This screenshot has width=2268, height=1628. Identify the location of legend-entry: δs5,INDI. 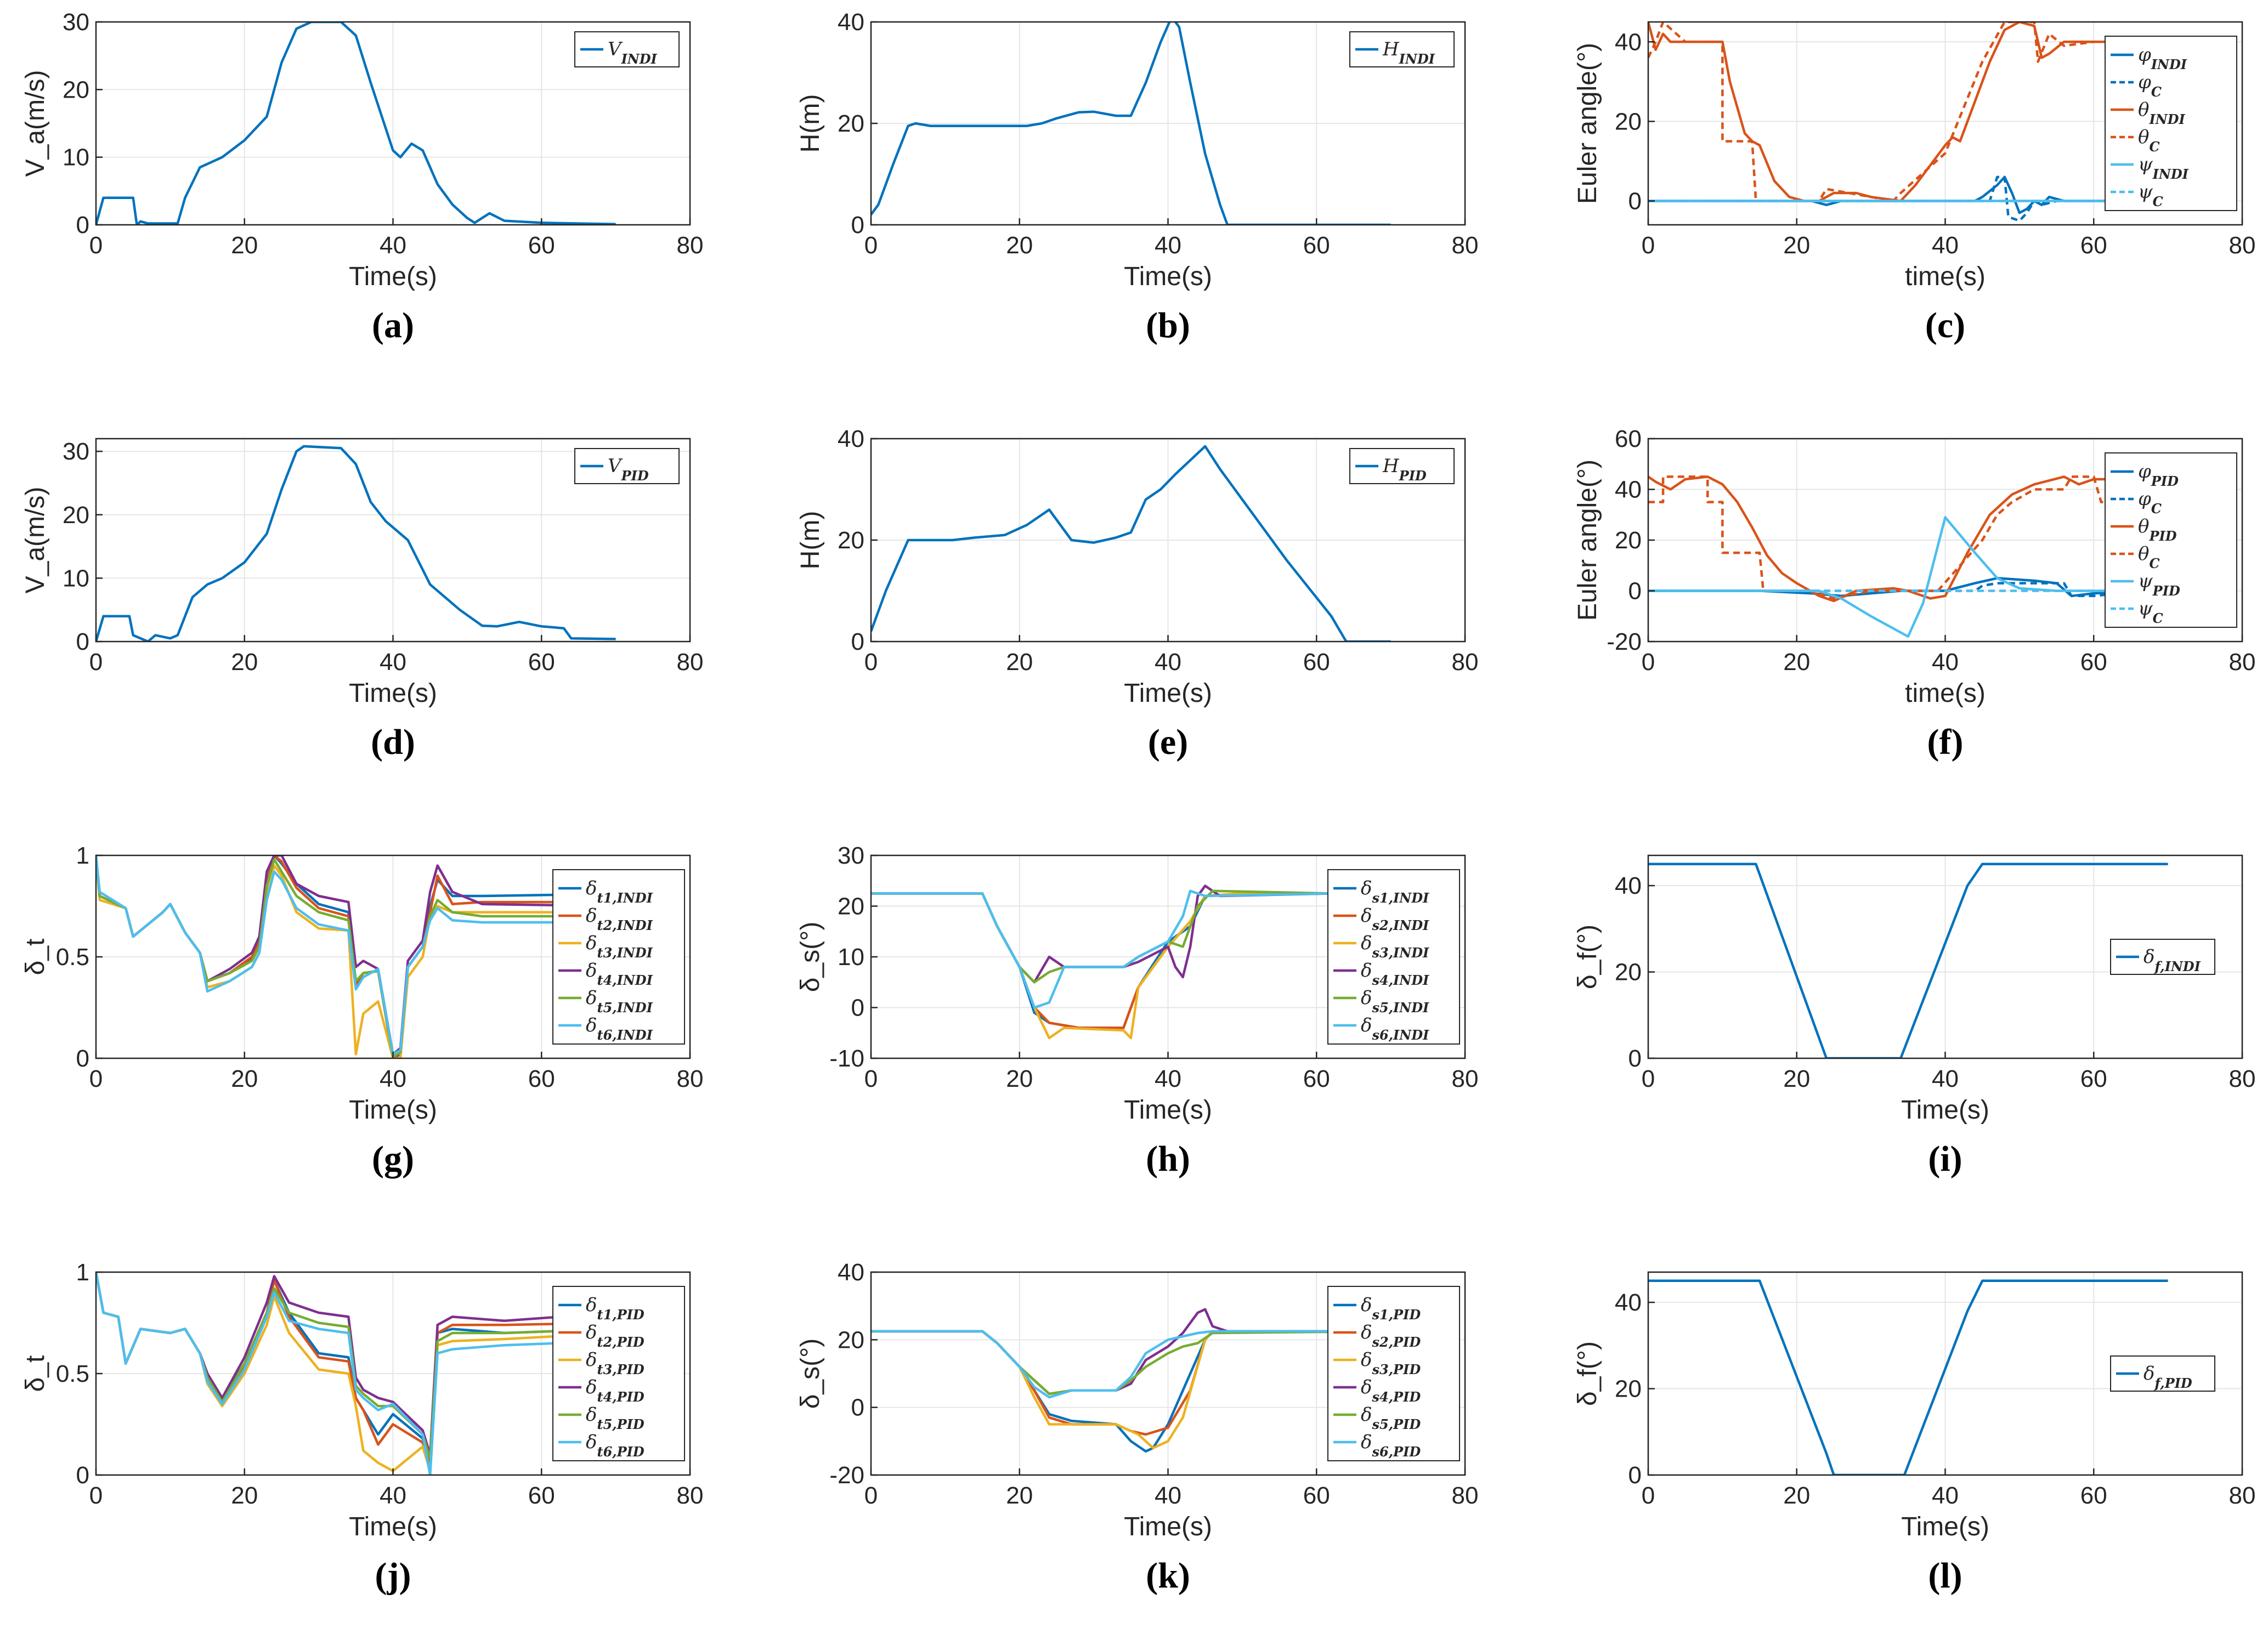
(1395, 1001).